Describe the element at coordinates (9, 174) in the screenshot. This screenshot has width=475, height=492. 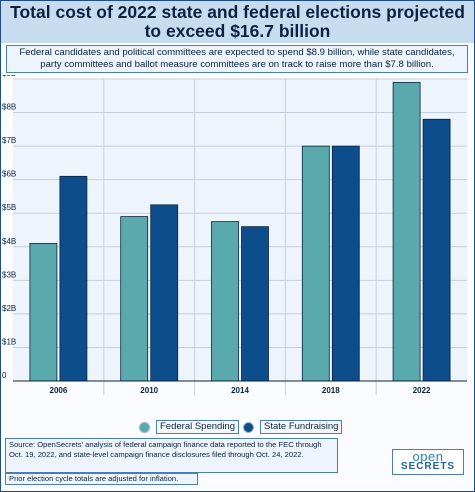
I see `y-tick-label: $6B` at that location.